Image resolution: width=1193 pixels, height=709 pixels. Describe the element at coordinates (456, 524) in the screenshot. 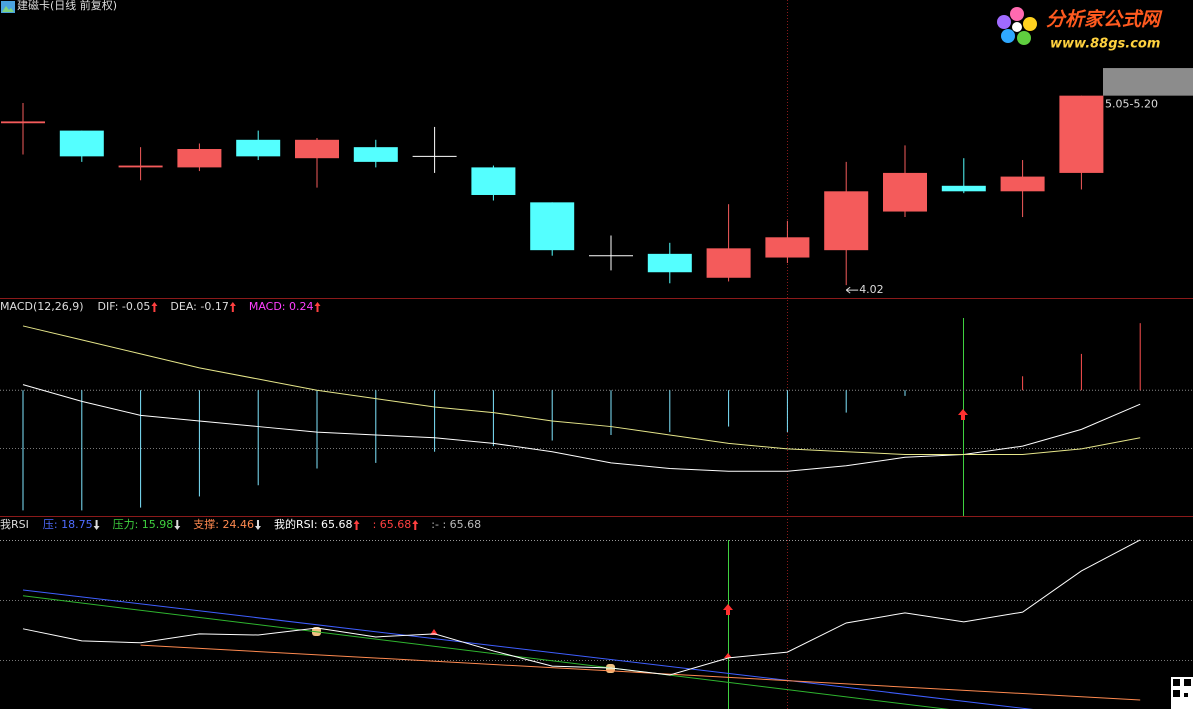

I see `legend-label: :- : 65.68` at that location.